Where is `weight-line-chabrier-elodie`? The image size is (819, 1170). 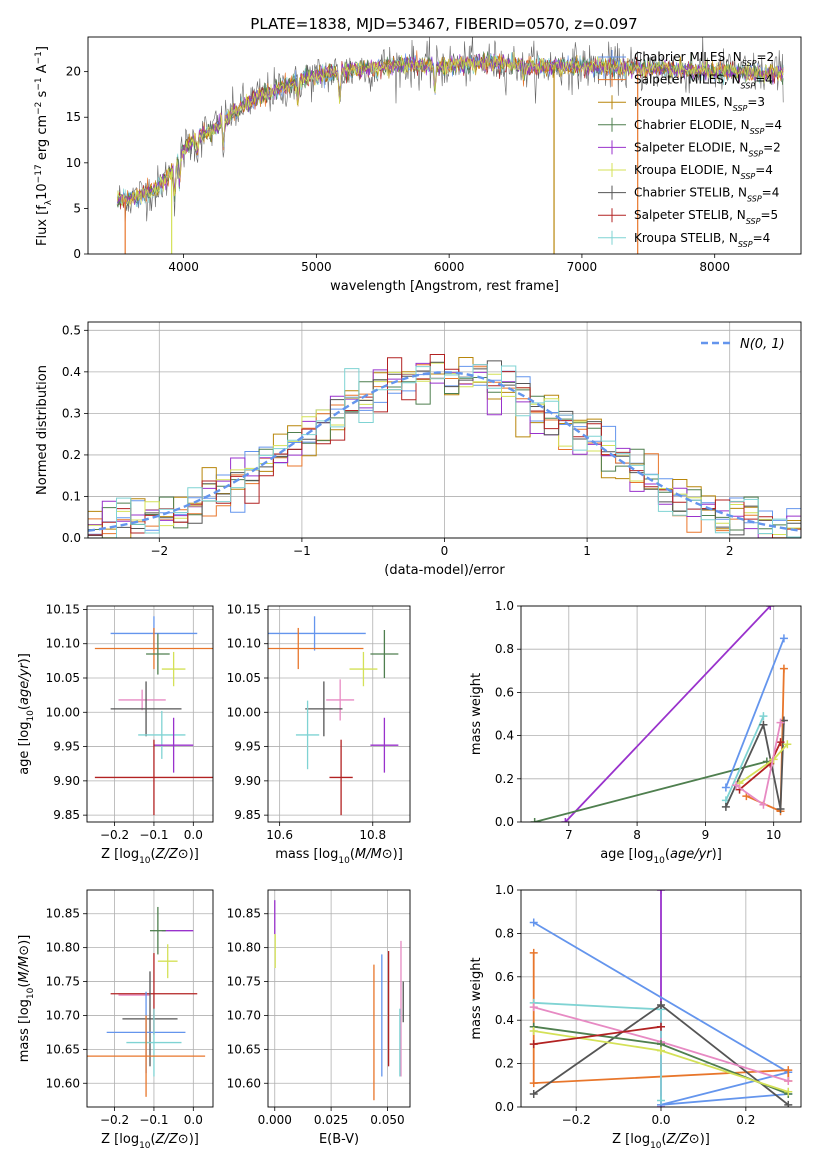
weight-line-chabrier-elodie is located at coordinates (651, 791).